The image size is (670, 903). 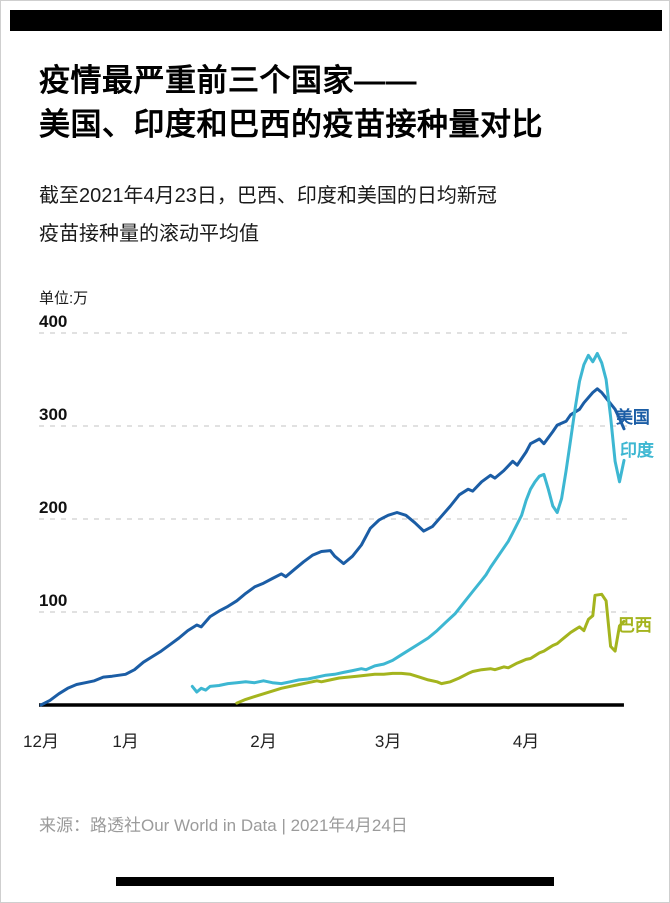 What do you see at coordinates (53, 507) in the screenshot?
I see `y-axis-tick-200: 200` at bounding box center [53, 507].